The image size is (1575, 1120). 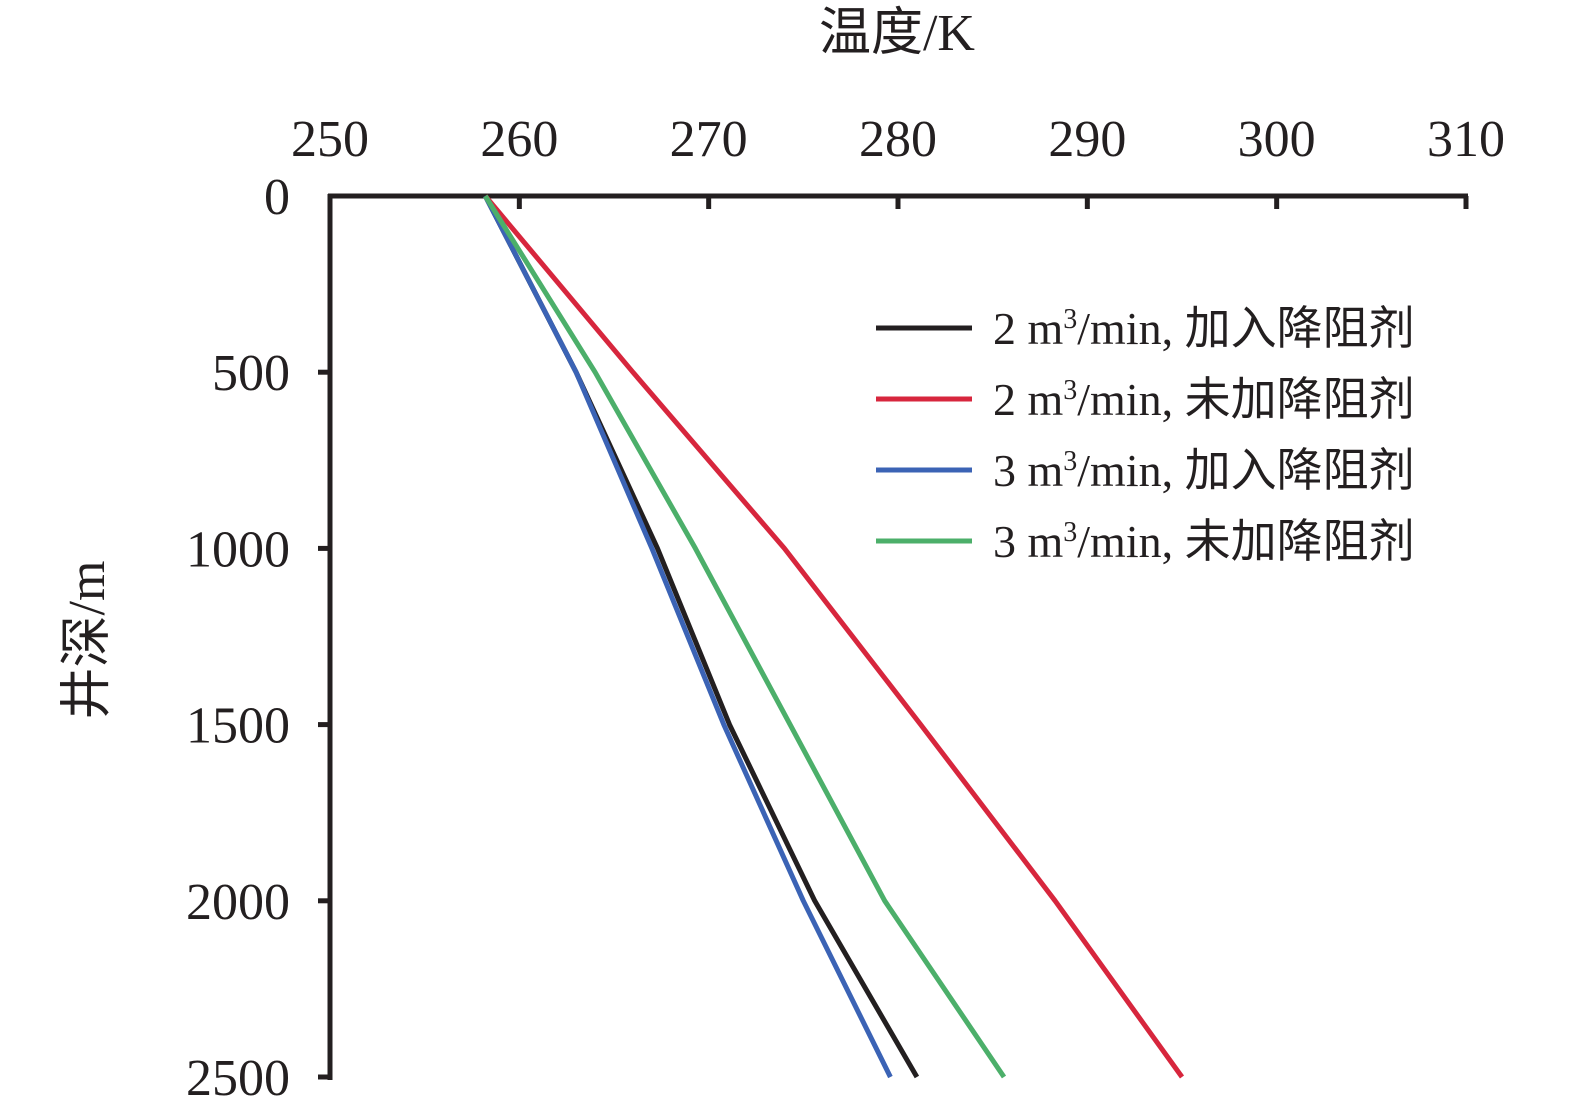 What do you see at coordinates (87, 640) in the screenshot?
I see `y-axis-title: 井深/m` at bounding box center [87, 640].